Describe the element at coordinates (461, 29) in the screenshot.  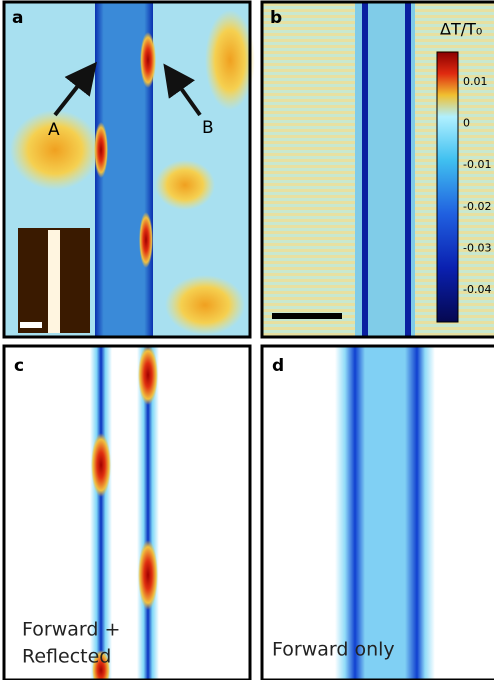
I see `colorbar-title: ΔT/T₀` at that location.